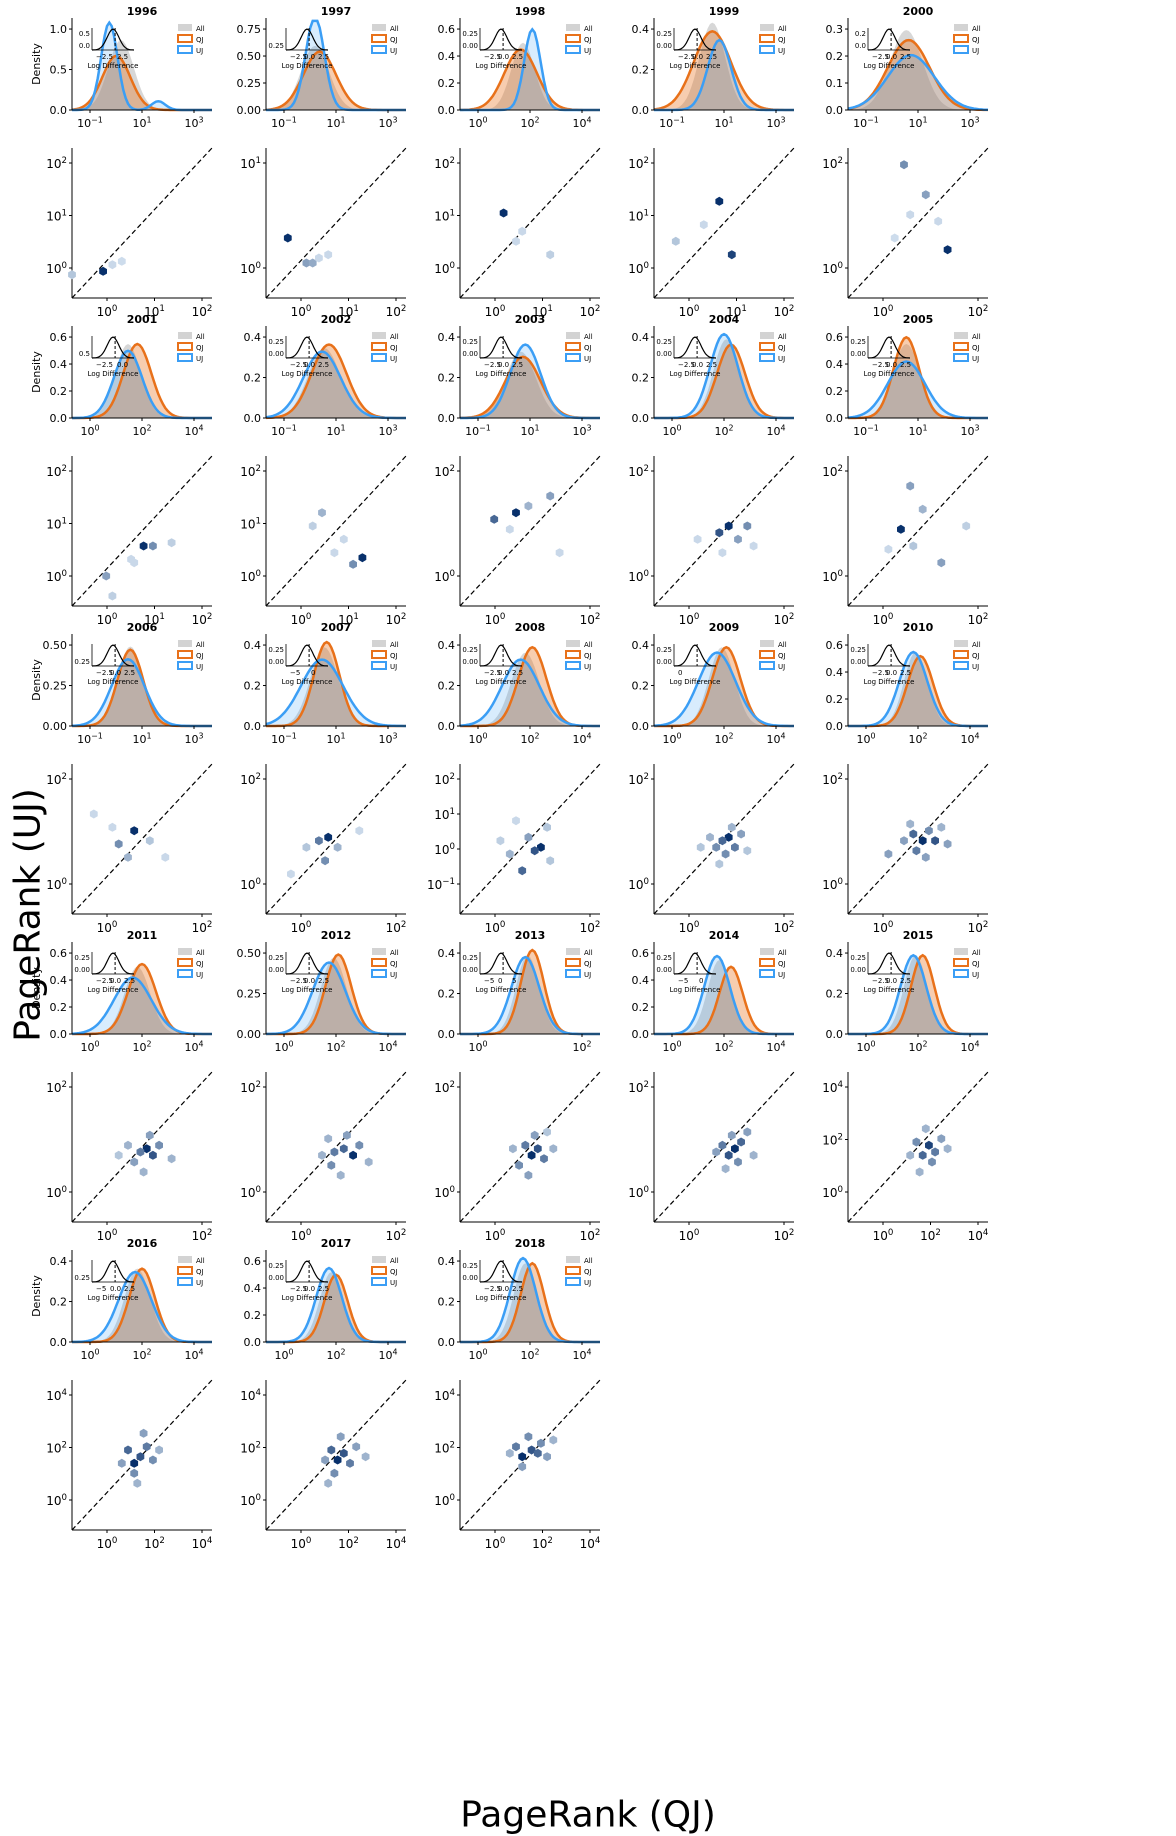 The width and height of the screenshot is (1176, 1836). Describe the element at coordinates (141, 431) in the screenshot. I see `density-xtick-label: 10²` at that location.